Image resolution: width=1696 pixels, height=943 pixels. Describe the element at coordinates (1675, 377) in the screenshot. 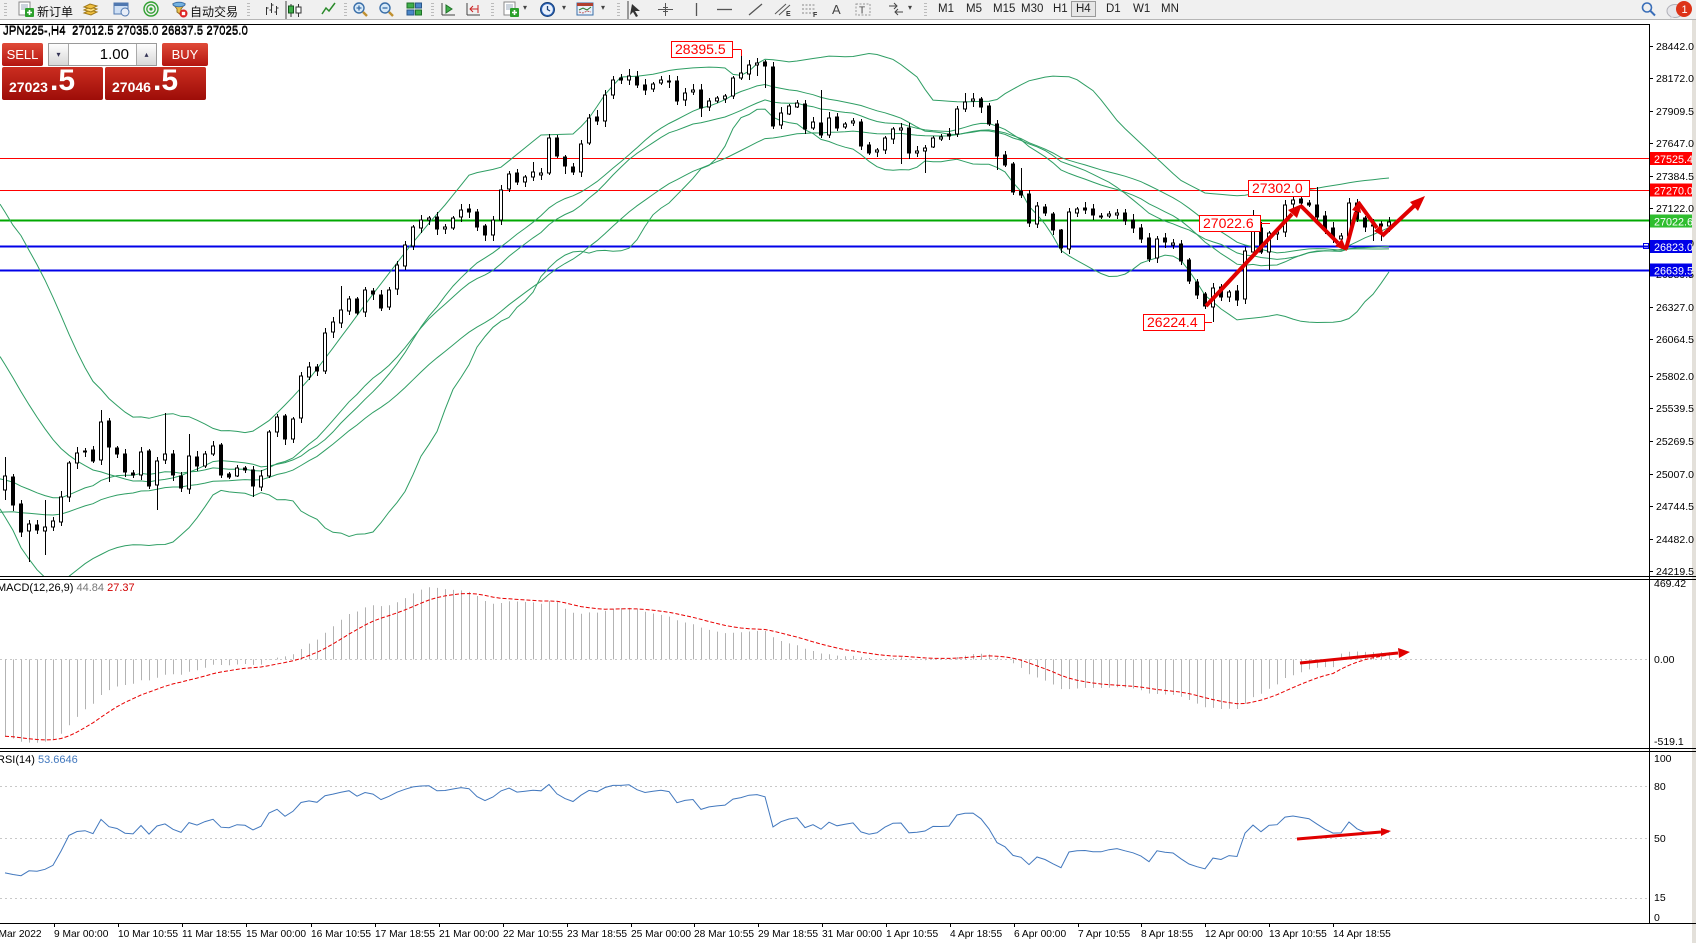

I see `svg-text: 25802.0` at that location.